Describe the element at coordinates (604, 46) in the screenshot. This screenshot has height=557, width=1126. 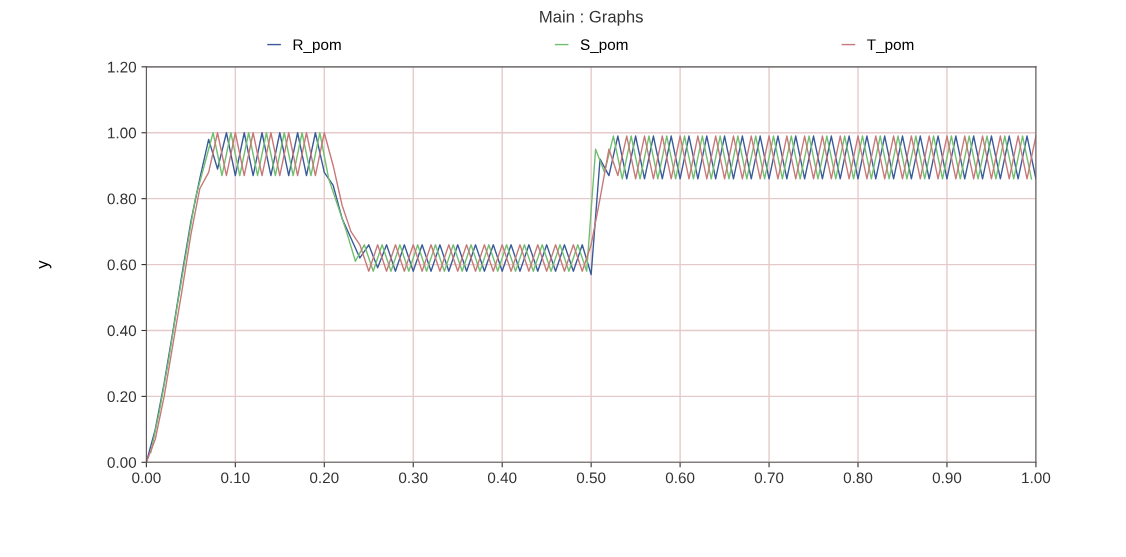
I see `legend-label: S_pom` at that location.